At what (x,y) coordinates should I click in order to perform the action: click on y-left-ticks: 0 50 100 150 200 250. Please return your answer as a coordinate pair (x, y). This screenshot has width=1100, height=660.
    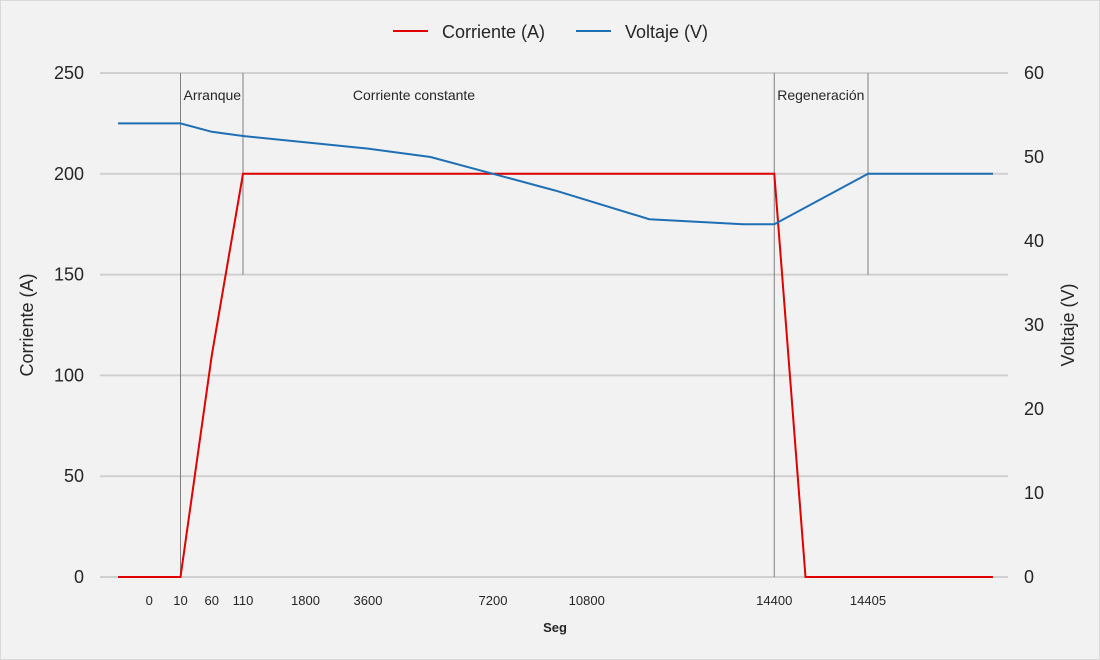
    Looking at the image, I should click on (69, 325).